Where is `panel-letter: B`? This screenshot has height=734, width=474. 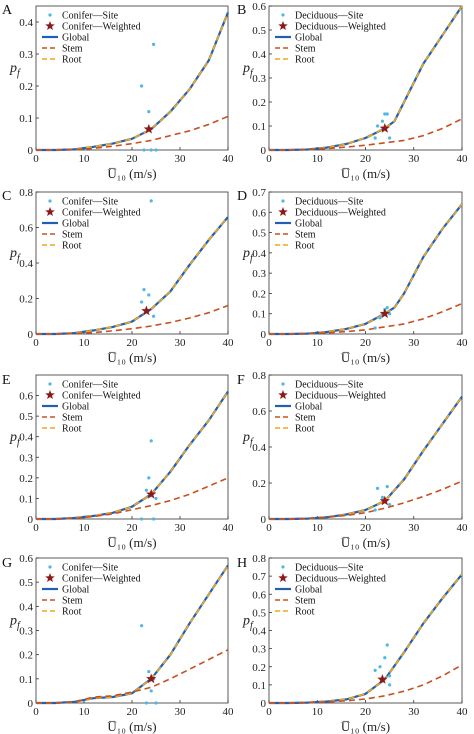
panel-letter: B is located at coordinates (241, 10).